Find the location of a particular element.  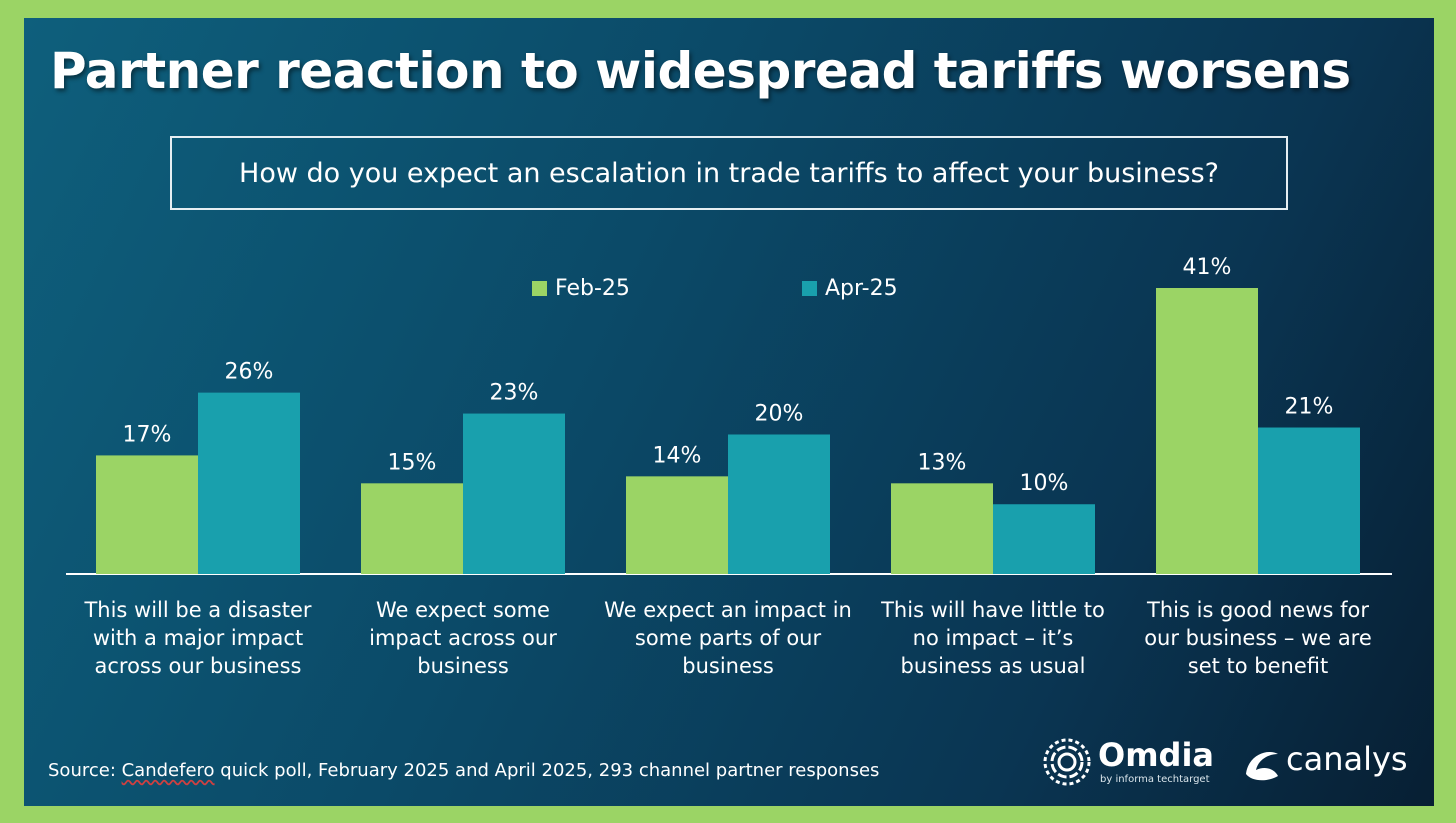

data-label-feb-2: 14% is located at coordinates (677, 455).